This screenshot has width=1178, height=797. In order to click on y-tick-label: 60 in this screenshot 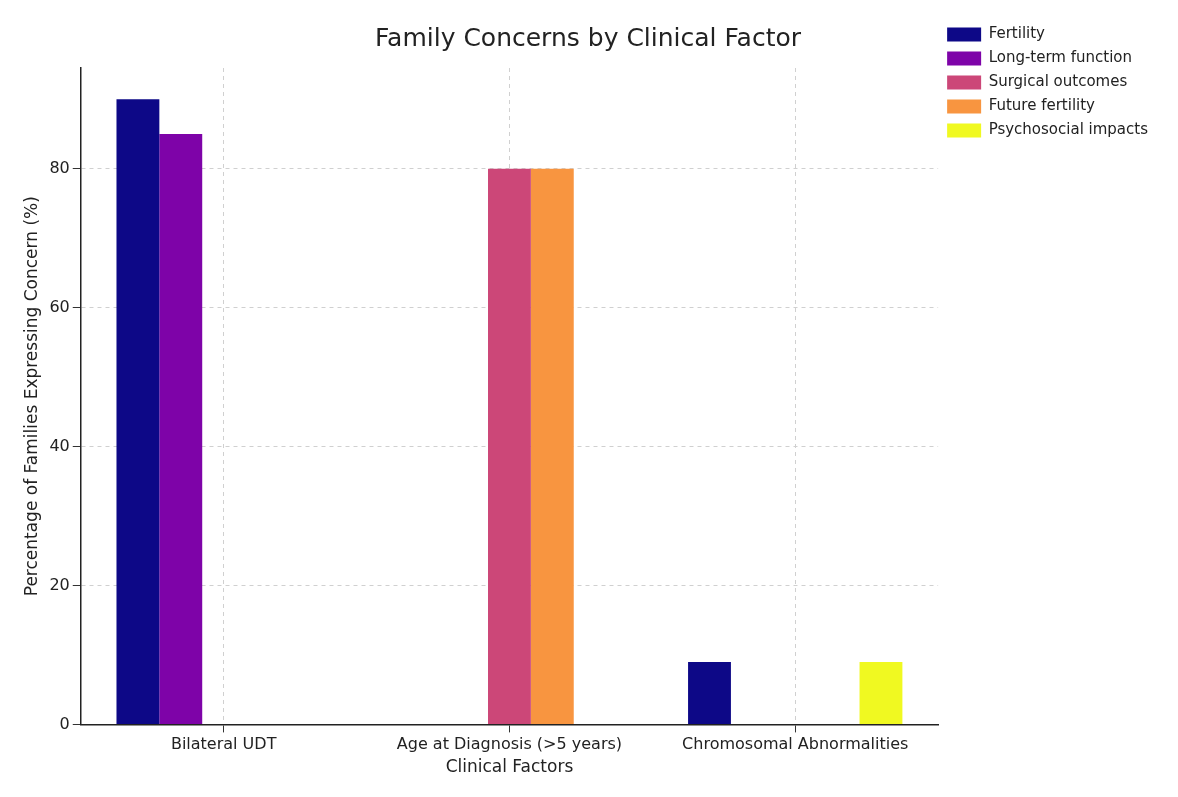, I will do `click(59, 306)`.